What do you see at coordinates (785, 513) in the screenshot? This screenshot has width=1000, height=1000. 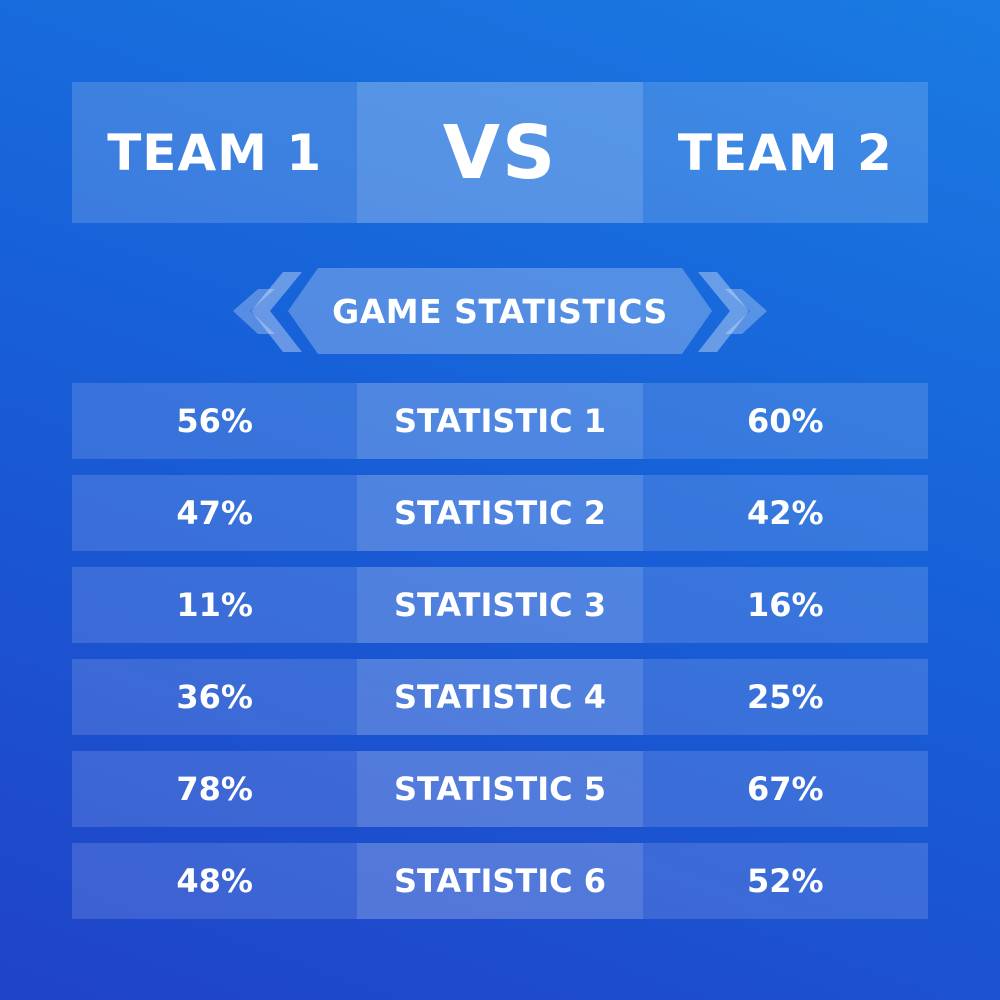 I see `team-2-value: 42%` at bounding box center [785, 513].